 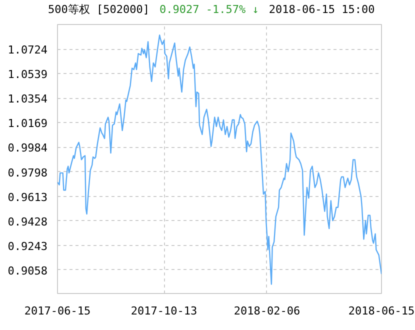 I want to click on x-tick-label: 2018-02-06, so click(x=267, y=311).